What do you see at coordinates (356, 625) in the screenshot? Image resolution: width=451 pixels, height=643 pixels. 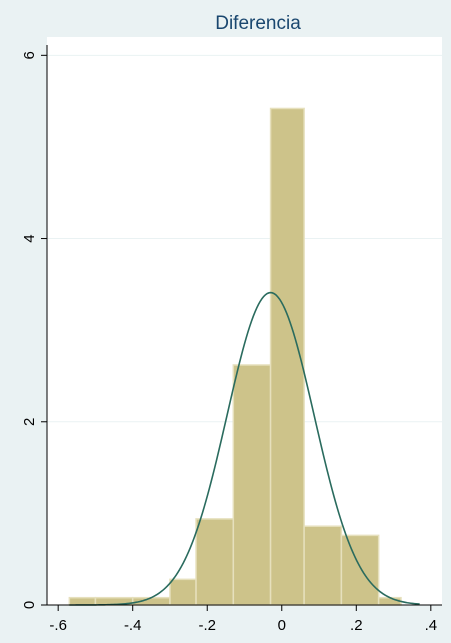 I see `x-tick-label-4: .2` at bounding box center [356, 625].